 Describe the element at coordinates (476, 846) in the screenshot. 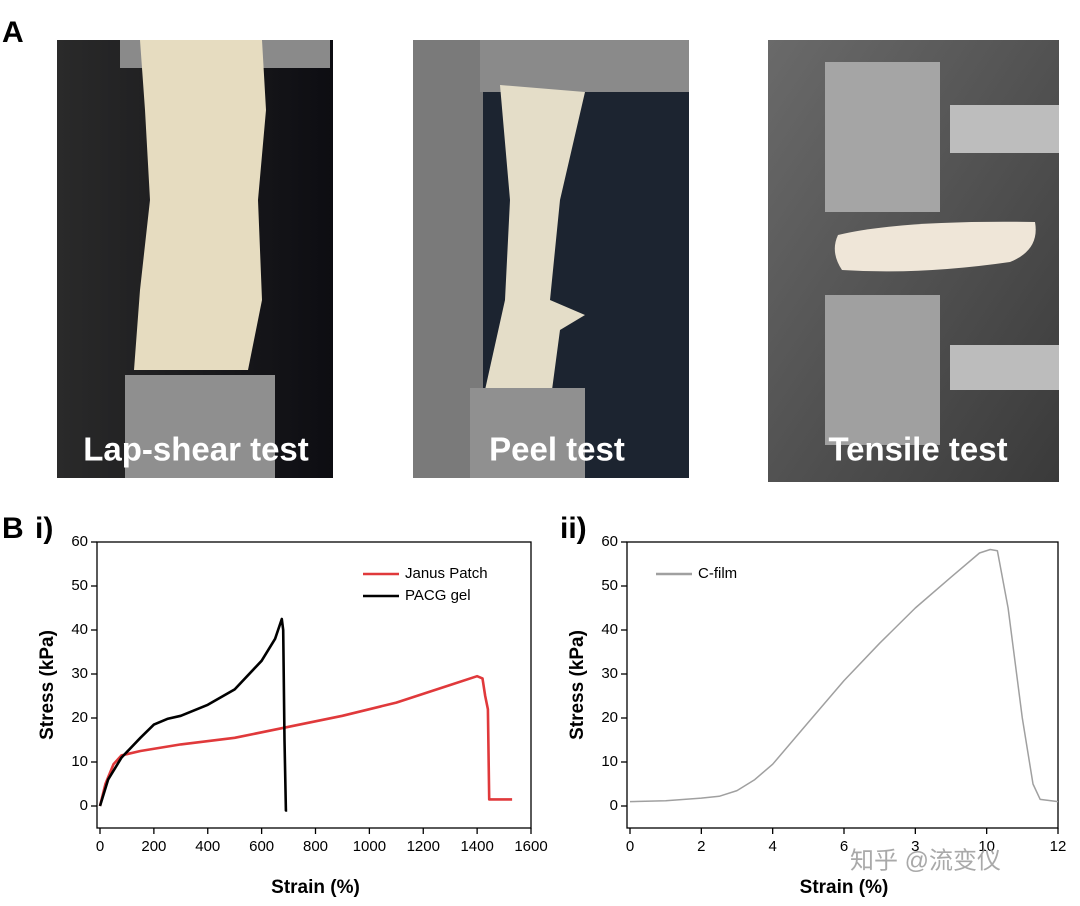

I see `x-tick-label: 1400` at that location.